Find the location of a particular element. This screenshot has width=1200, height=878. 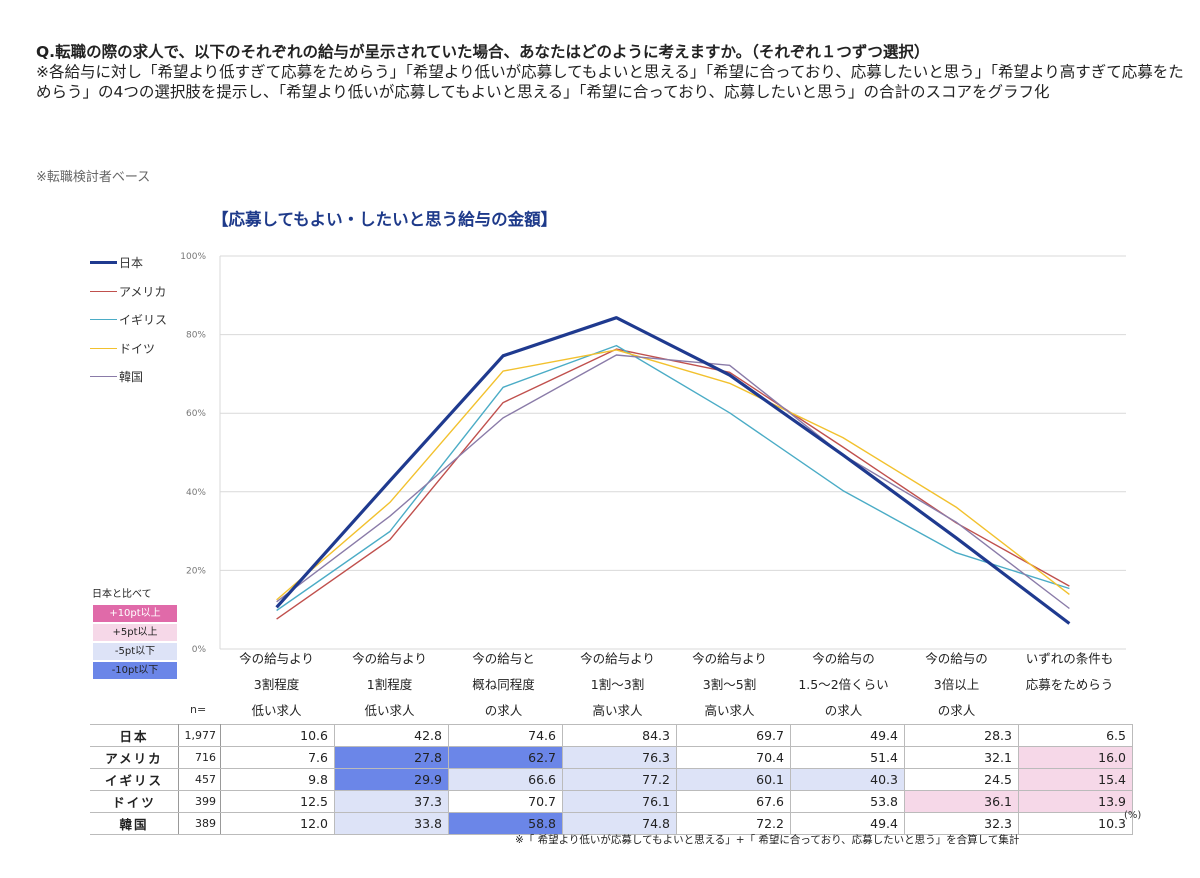

base-note: ※転職検討者ベース is located at coordinates (93, 177).